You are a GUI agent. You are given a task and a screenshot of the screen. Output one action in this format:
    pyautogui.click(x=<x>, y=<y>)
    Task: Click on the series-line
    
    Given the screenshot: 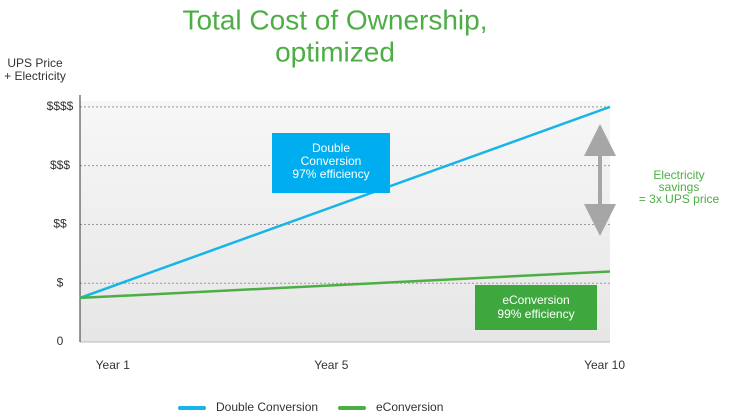 What is the action you would take?
    pyautogui.click(x=345, y=285)
    